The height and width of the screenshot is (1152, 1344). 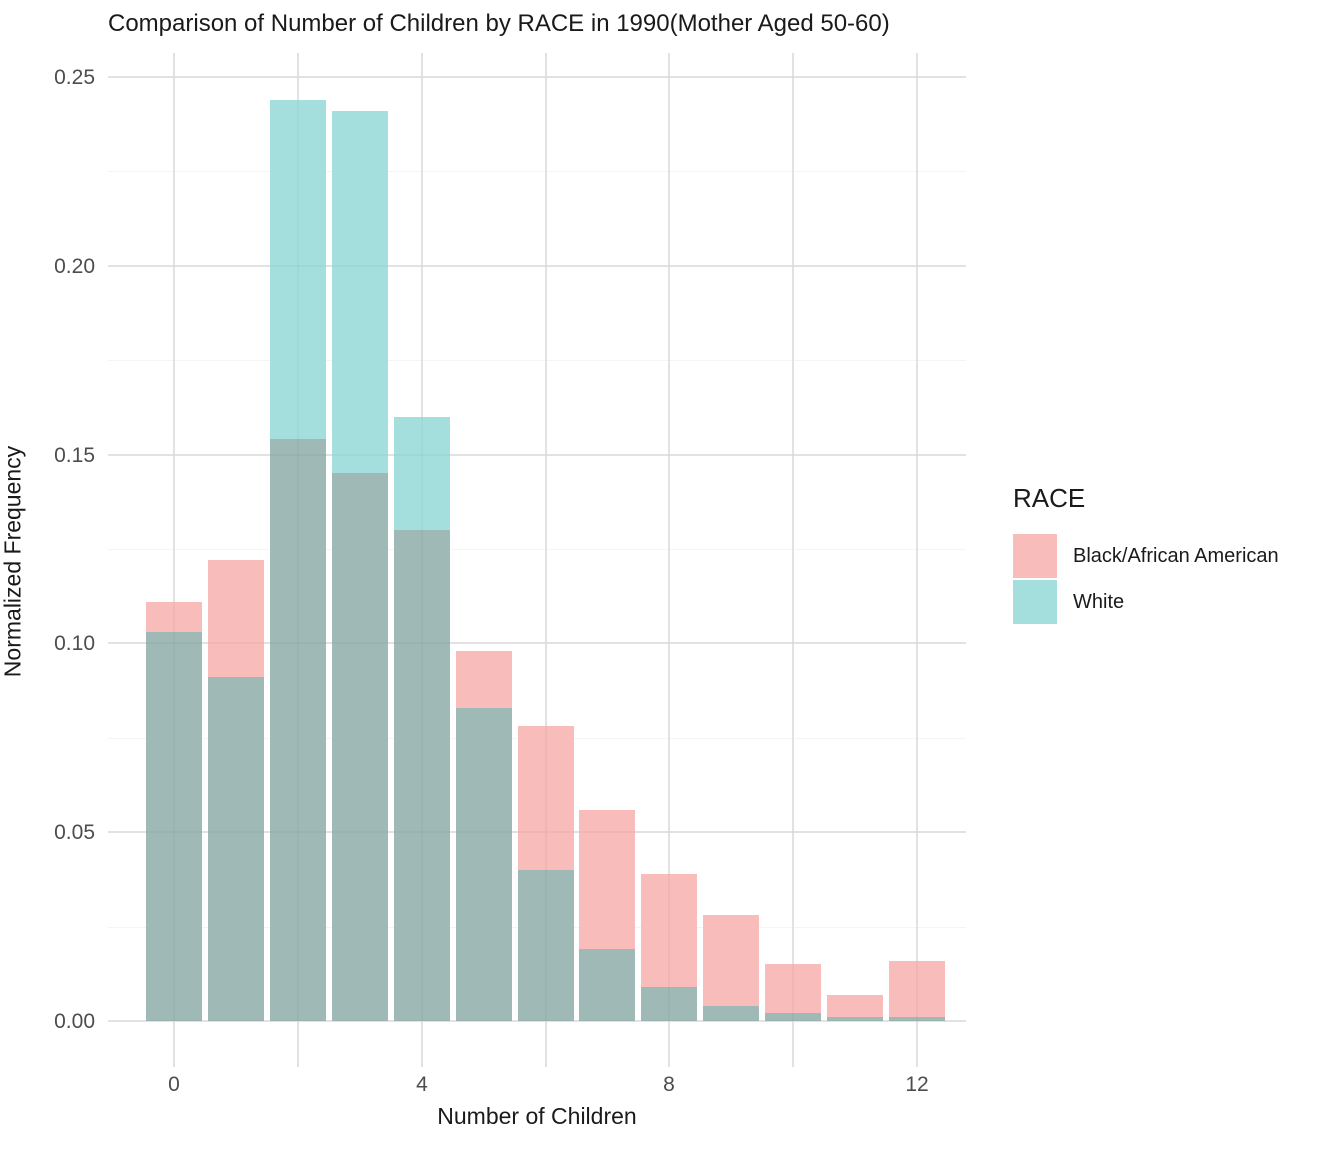 What do you see at coordinates (537, 1116) in the screenshot?
I see `x-axis-title: Number of Children` at bounding box center [537, 1116].